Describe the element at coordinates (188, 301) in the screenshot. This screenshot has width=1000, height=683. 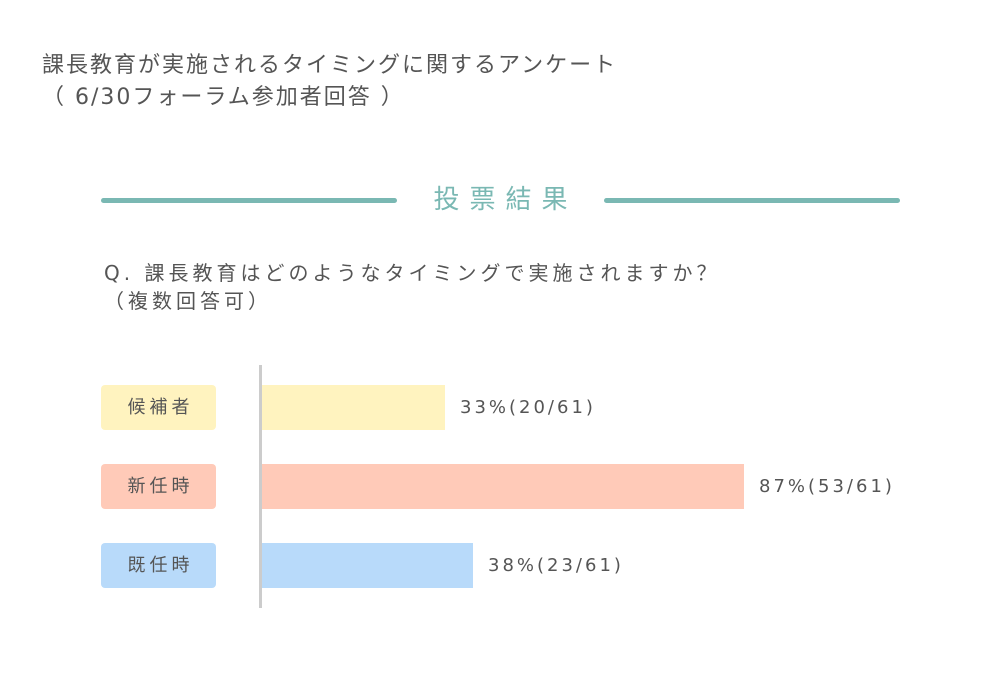
I see `question-line-2: （複数回答可）` at that location.